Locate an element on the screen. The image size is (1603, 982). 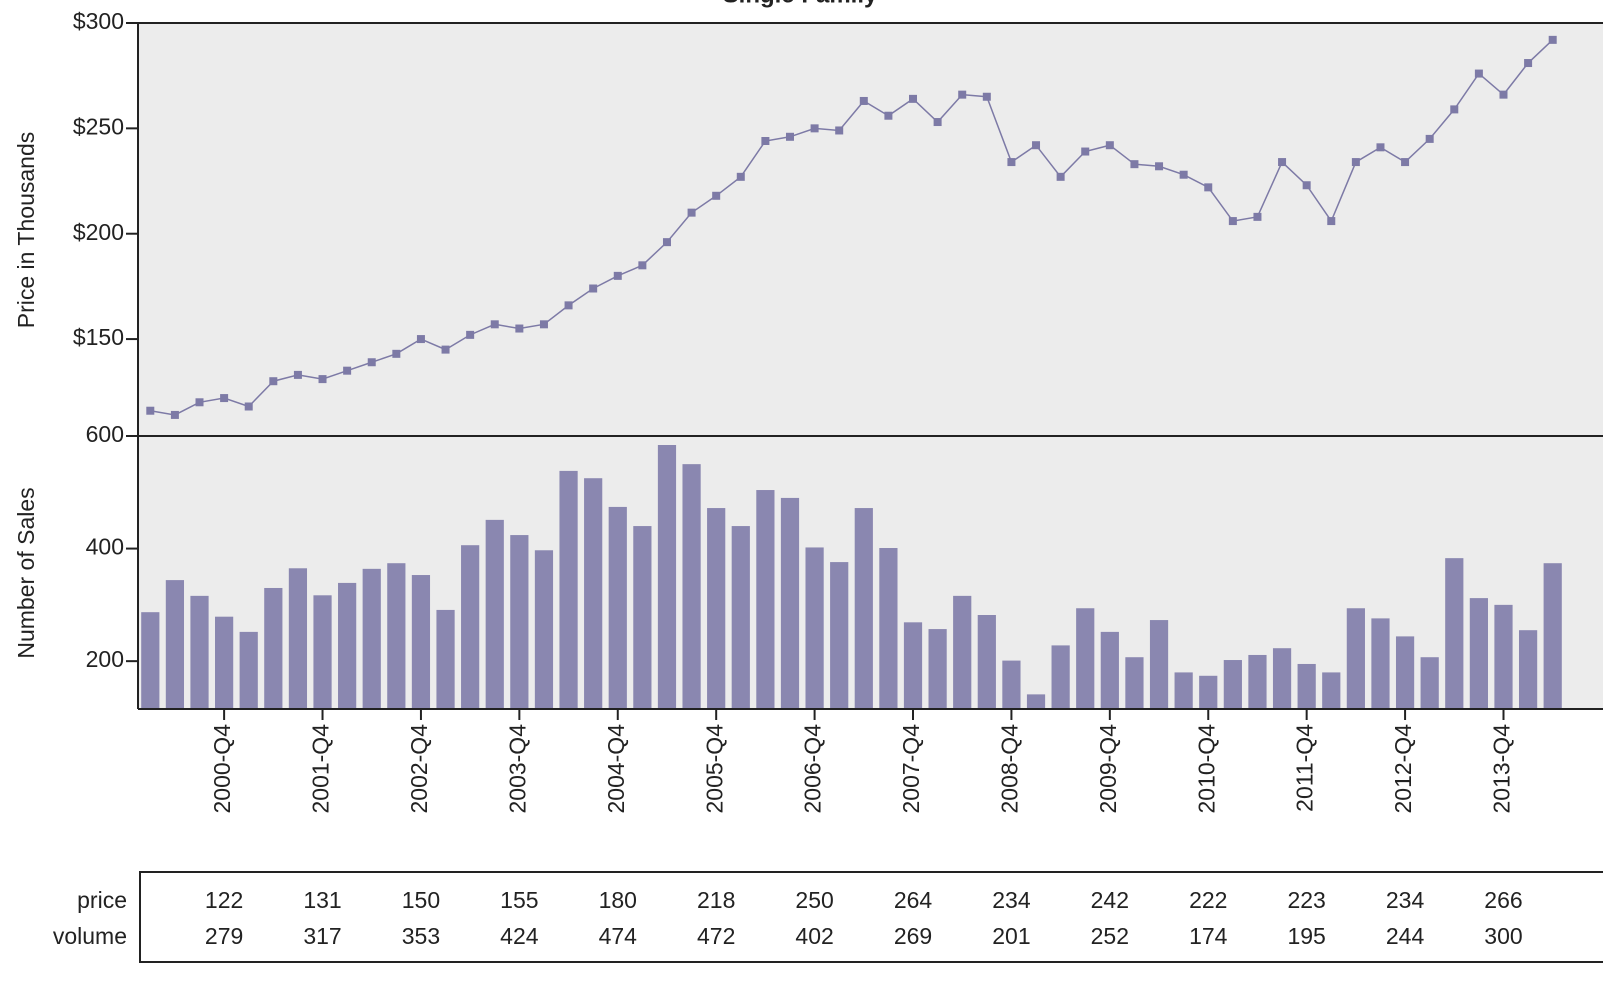
y-tick-label: $300 is located at coordinates (98, 21).